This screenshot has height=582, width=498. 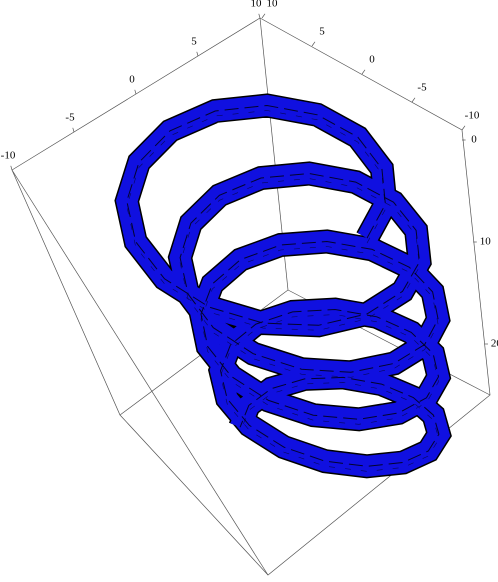 I want to click on z-tick-label: 20, so click(x=494, y=344).